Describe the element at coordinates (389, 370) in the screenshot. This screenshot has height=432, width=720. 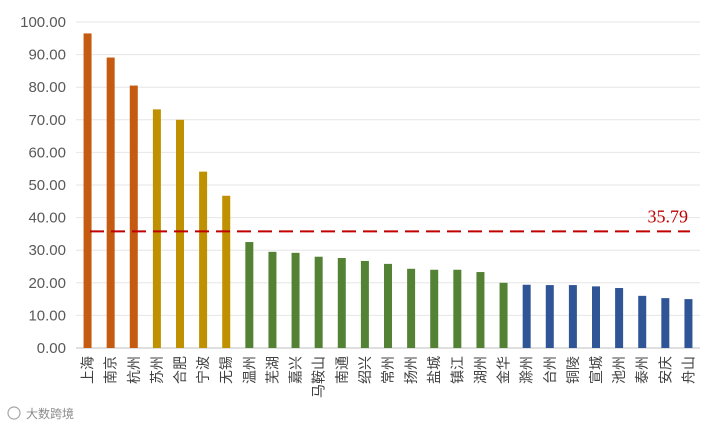
I see `x-tick-label: 常州` at that location.